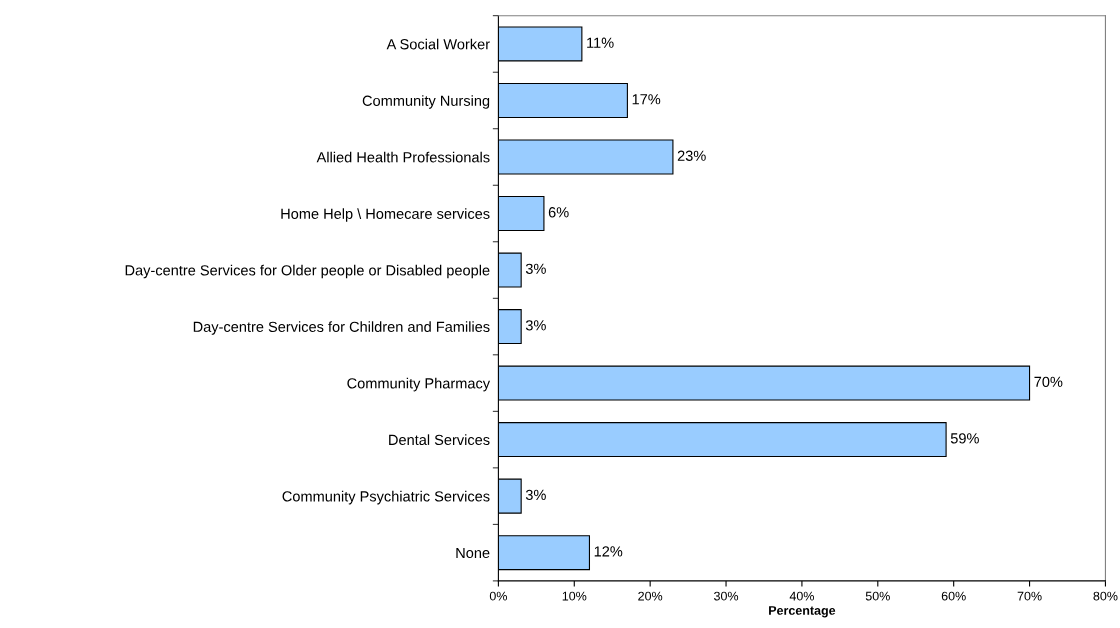  Describe the element at coordinates (386, 497) in the screenshot. I see `y-tick-label: Community Psychiatric Services` at that location.